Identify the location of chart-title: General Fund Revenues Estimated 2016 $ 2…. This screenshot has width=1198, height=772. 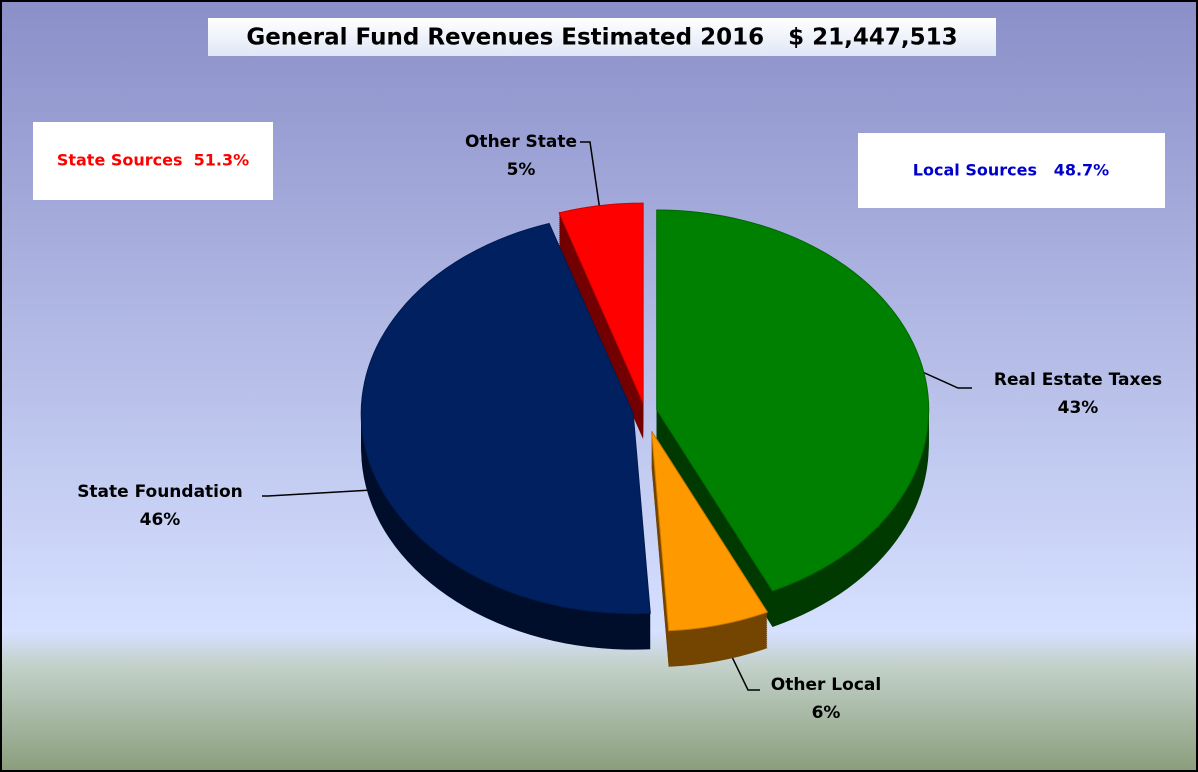
(601, 38).